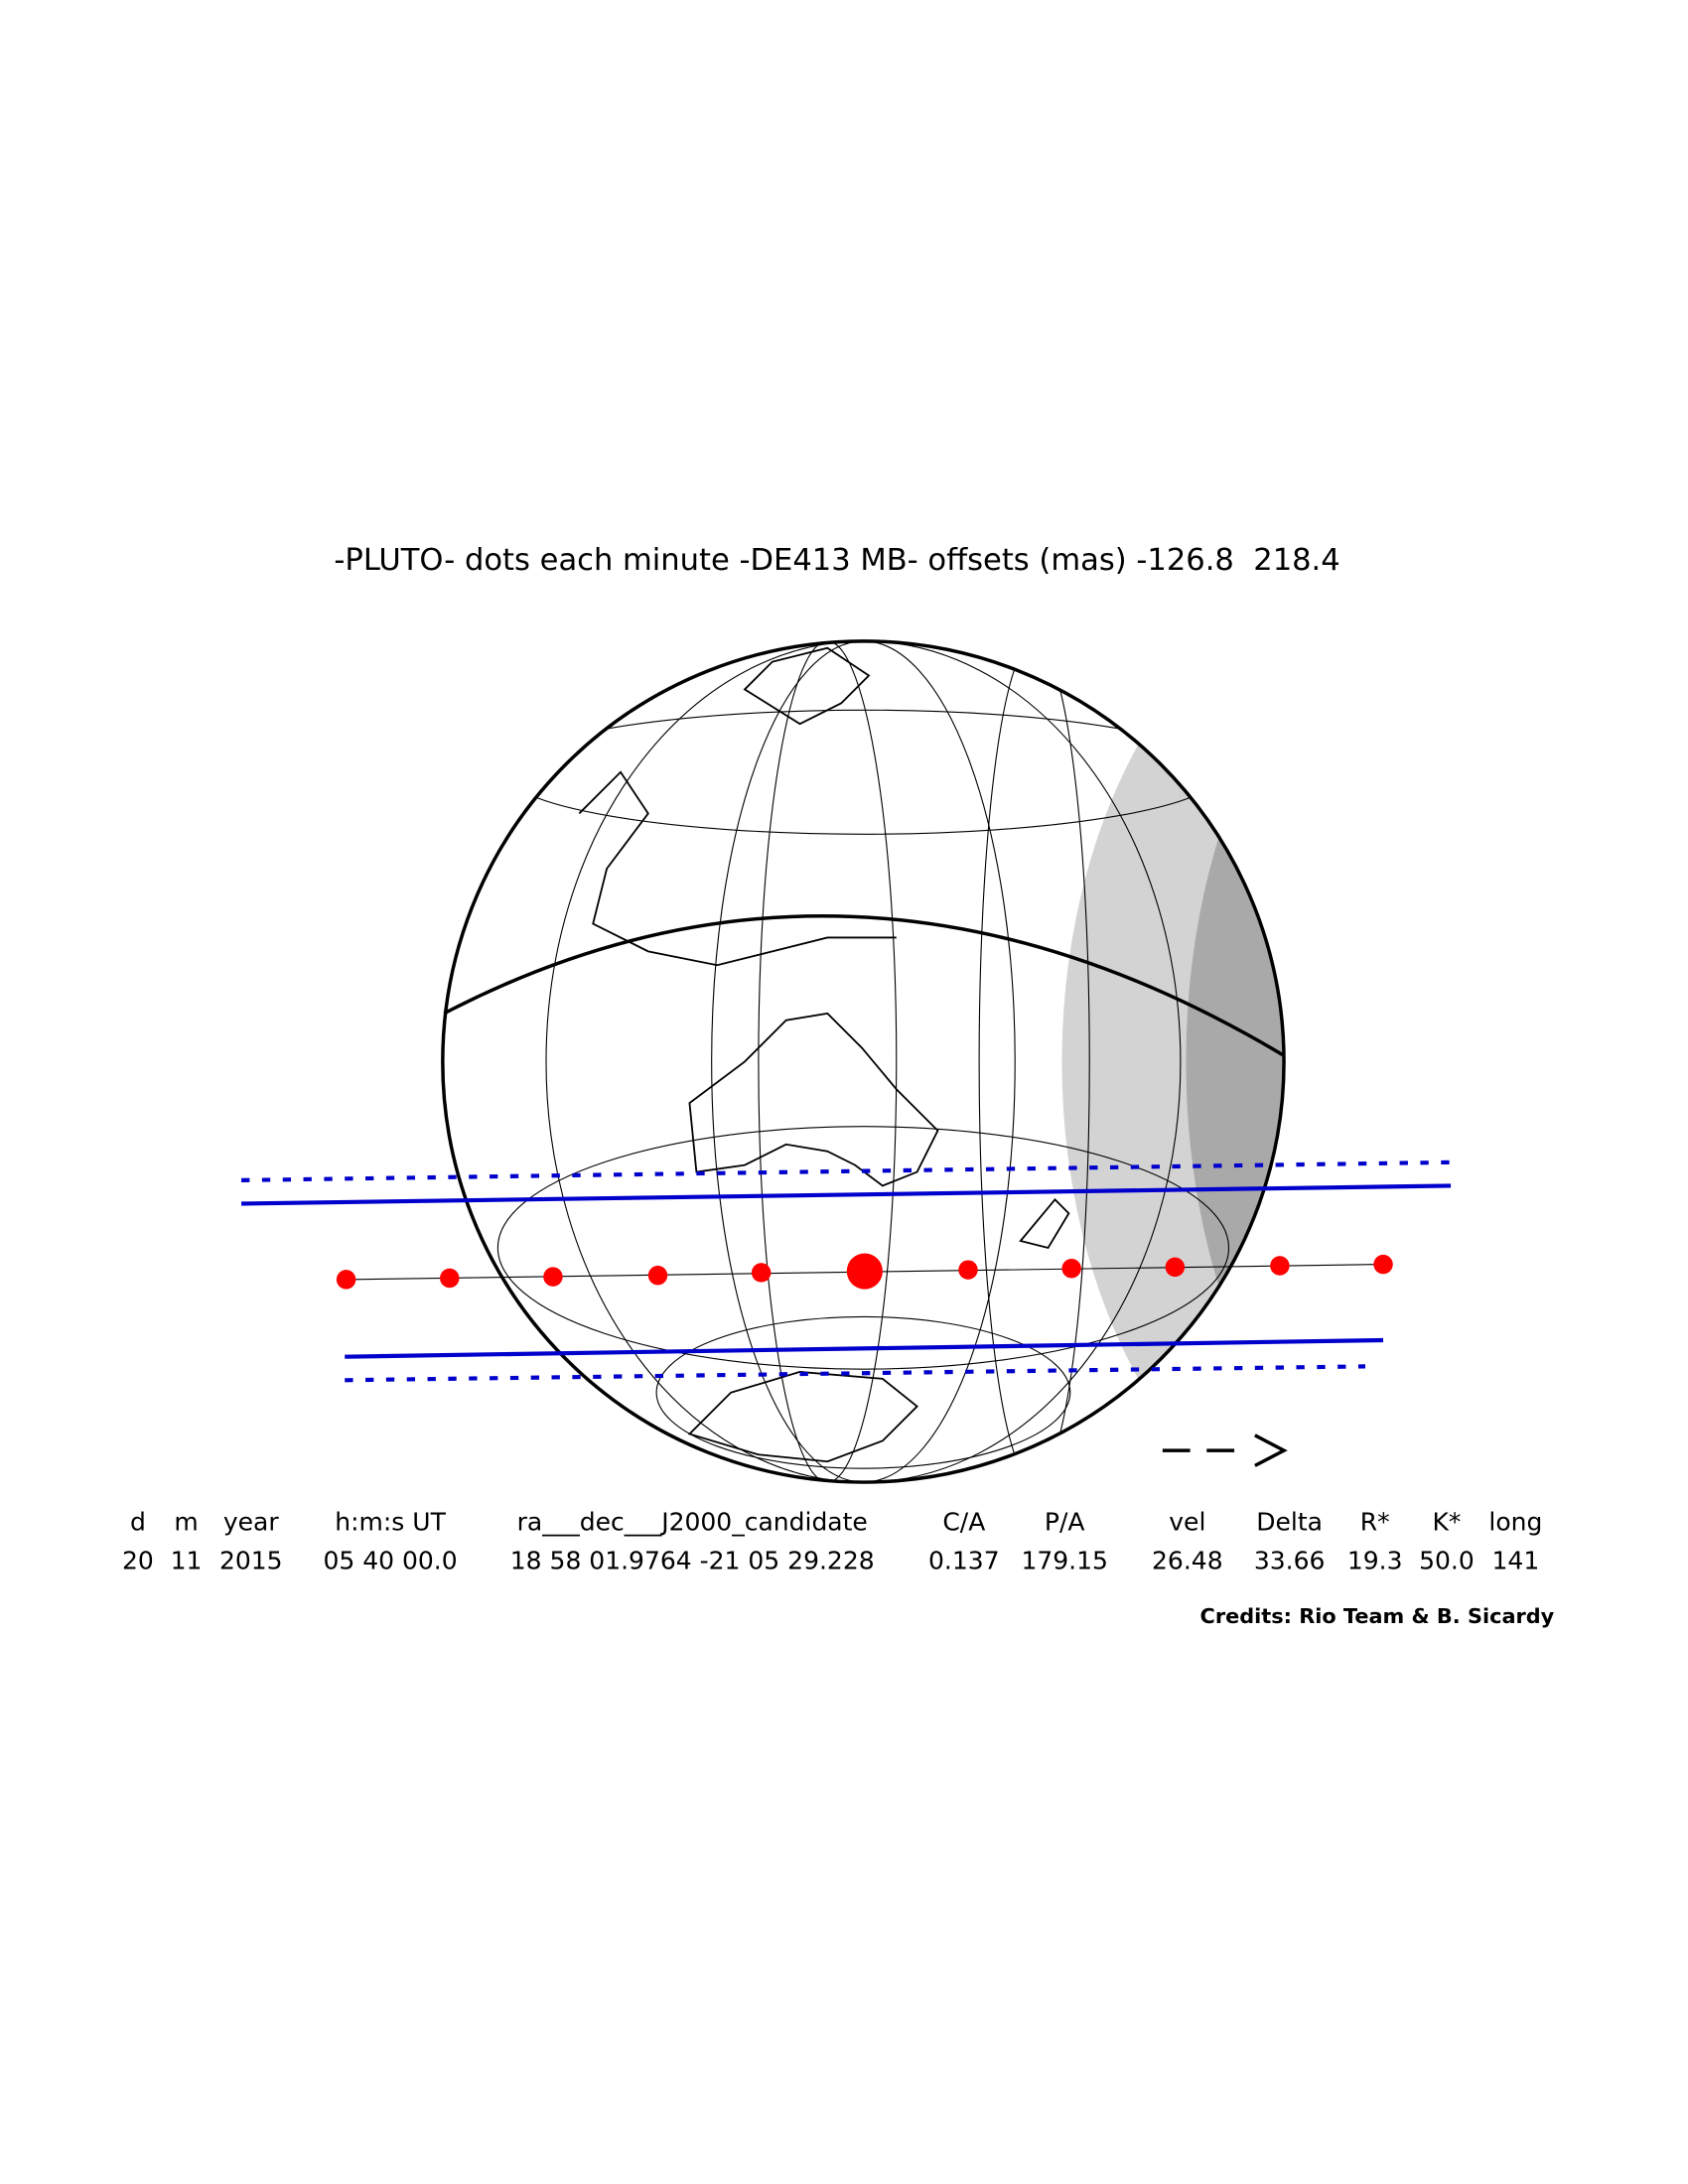 This screenshot has width=1688, height=2184. Describe the element at coordinates (1375, 1561) in the screenshot. I see `table-value: 19.3` at that location.